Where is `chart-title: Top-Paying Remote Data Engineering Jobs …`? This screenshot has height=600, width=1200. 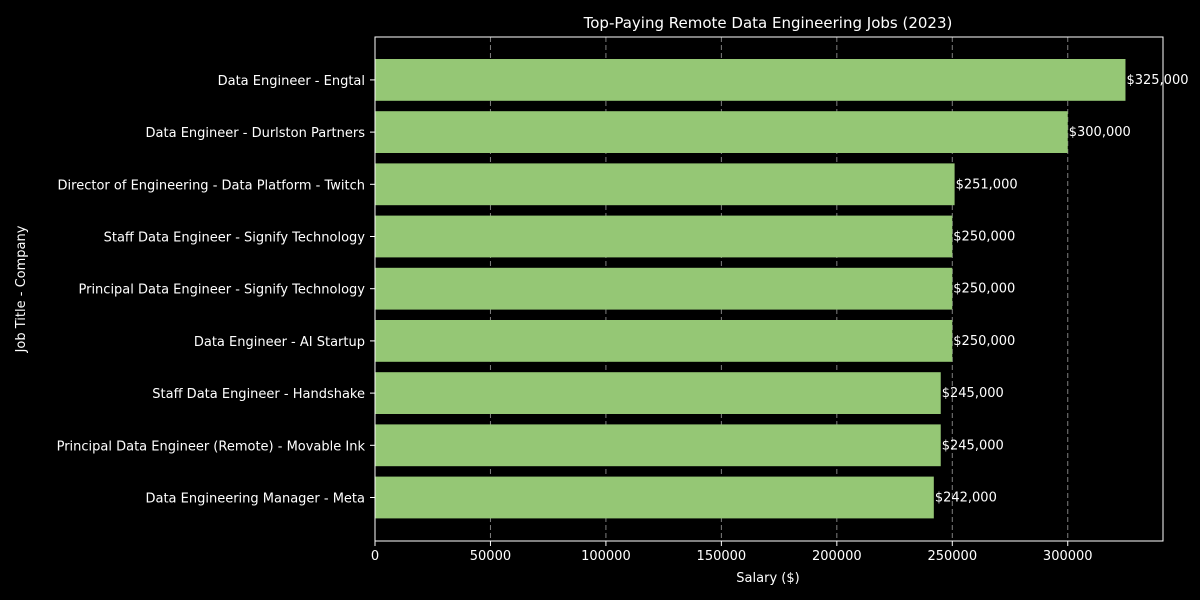
chart-title: Top-Paying Remote Data Engineering Jobs … is located at coordinates (768, 23).